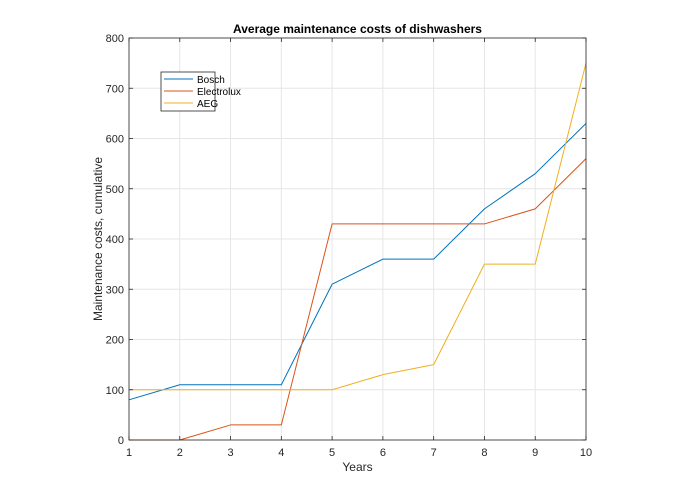 Image resolution: width=695 pixels, height=499 pixels. What do you see at coordinates (230, 453) in the screenshot?
I see `x-tick-label: 3` at bounding box center [230, 453].